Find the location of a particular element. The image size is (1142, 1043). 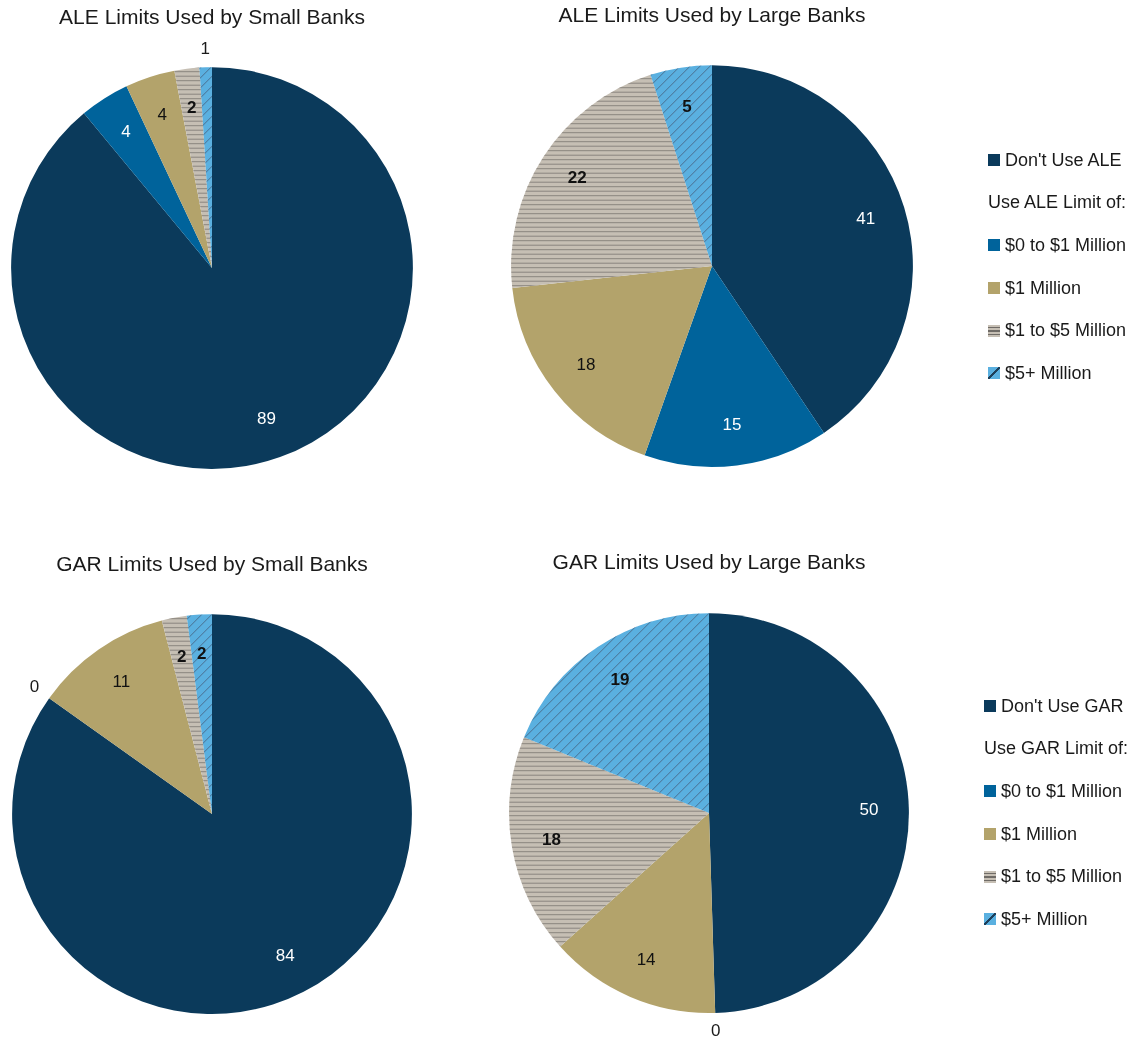

data-label: 5 is located at coordinates (687, 107).